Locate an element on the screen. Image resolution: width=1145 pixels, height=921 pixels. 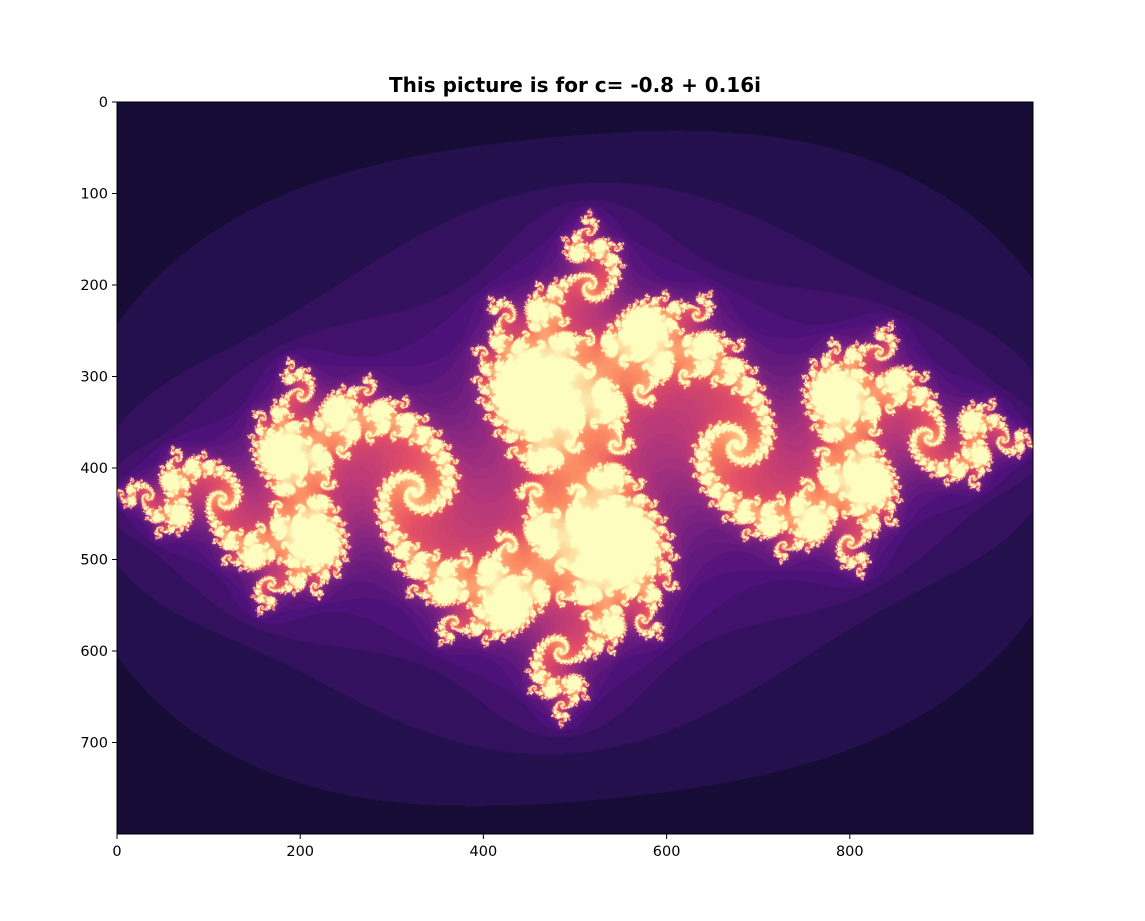
x-axis: 0 200 400 600 800 is located at coordinates (488, 847).